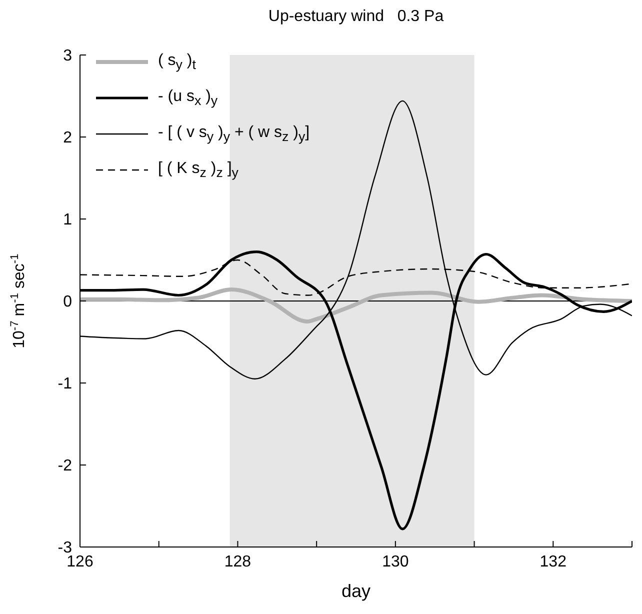 The image size is (642, 614). Describe the element at coordinates (67, 220) in the screenshot. I see `y-tick-label: 1` at that location.